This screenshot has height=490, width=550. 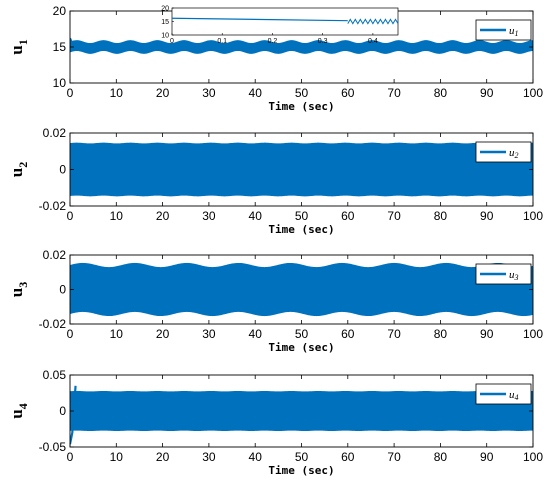 What do you see at coordinates (273, 41) in the screenshot?
I see `inset-x-tick-label: 0.2` at bounding box center [273, 41].